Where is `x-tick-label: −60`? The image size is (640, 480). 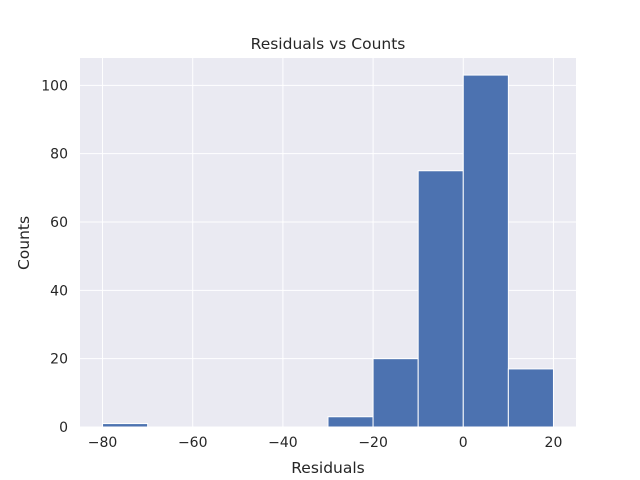
x-tick-label: −60 is located at coordinates (193, 443).